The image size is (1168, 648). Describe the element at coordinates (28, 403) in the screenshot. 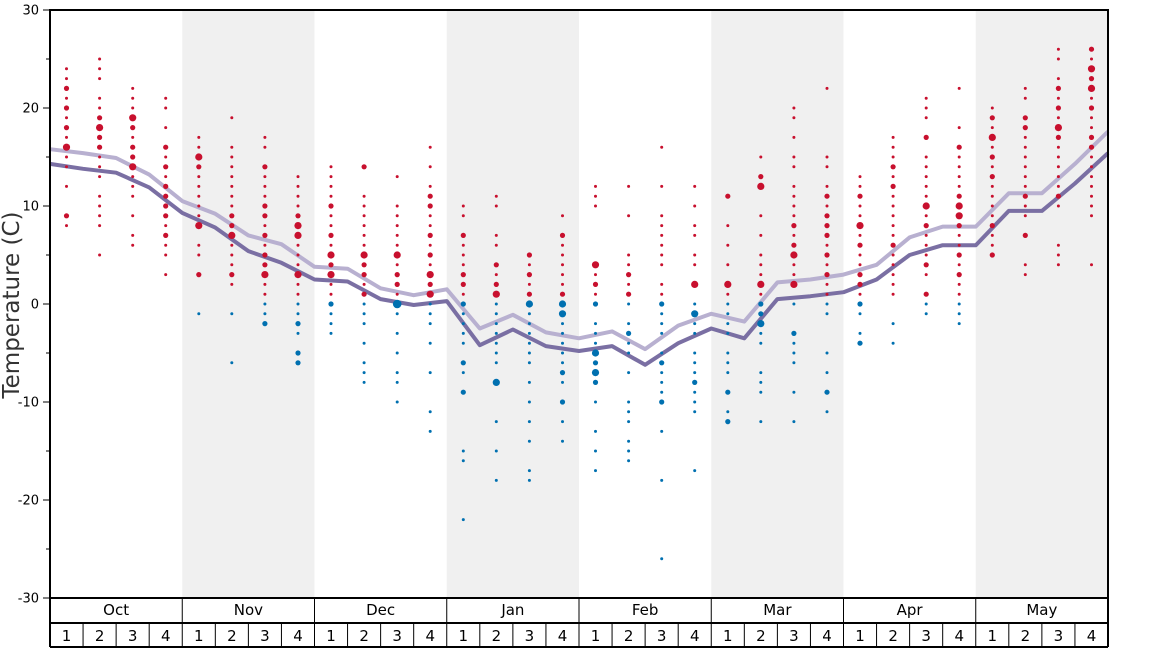

I see `y-tick-label: -10` at that location.